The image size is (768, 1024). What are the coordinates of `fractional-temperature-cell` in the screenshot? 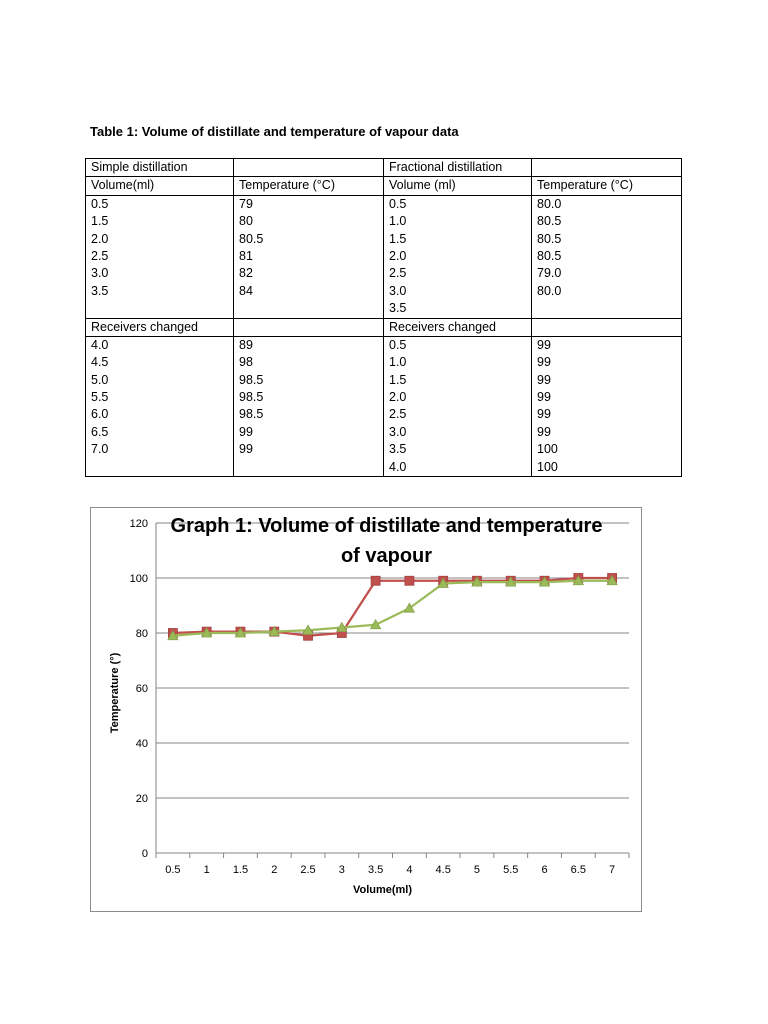 It's located at (606, 309).